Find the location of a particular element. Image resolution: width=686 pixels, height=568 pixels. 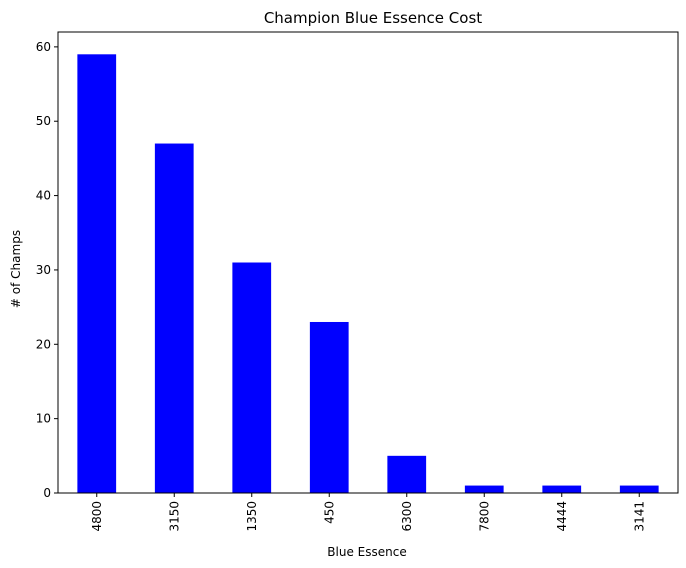

y-tick-label: 10 is located at coordinates (43, 419).